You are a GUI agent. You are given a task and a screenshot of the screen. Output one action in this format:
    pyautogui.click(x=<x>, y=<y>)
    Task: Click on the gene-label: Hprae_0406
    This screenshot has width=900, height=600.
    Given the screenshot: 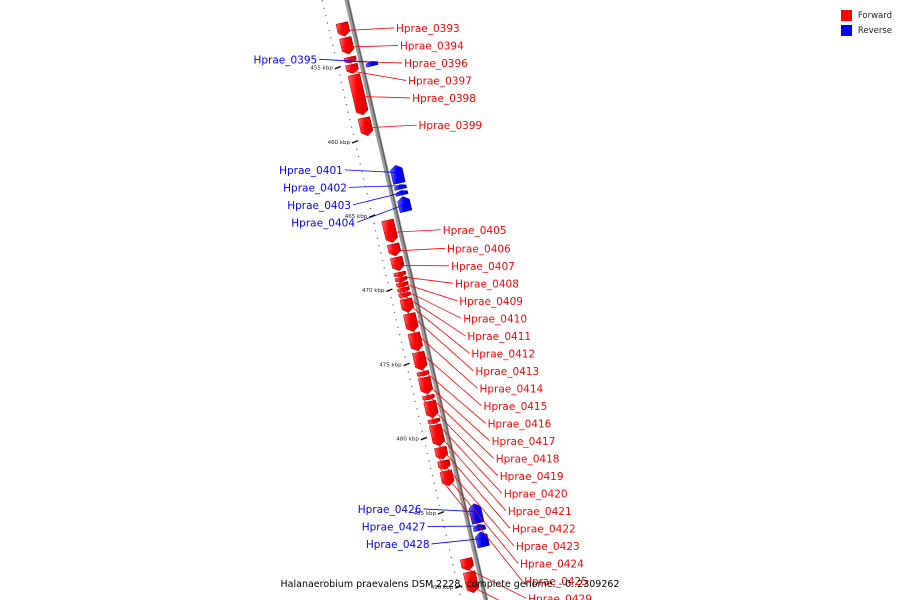 What is the action you would take?
    pyautogui.click(x=479, y=249)
    